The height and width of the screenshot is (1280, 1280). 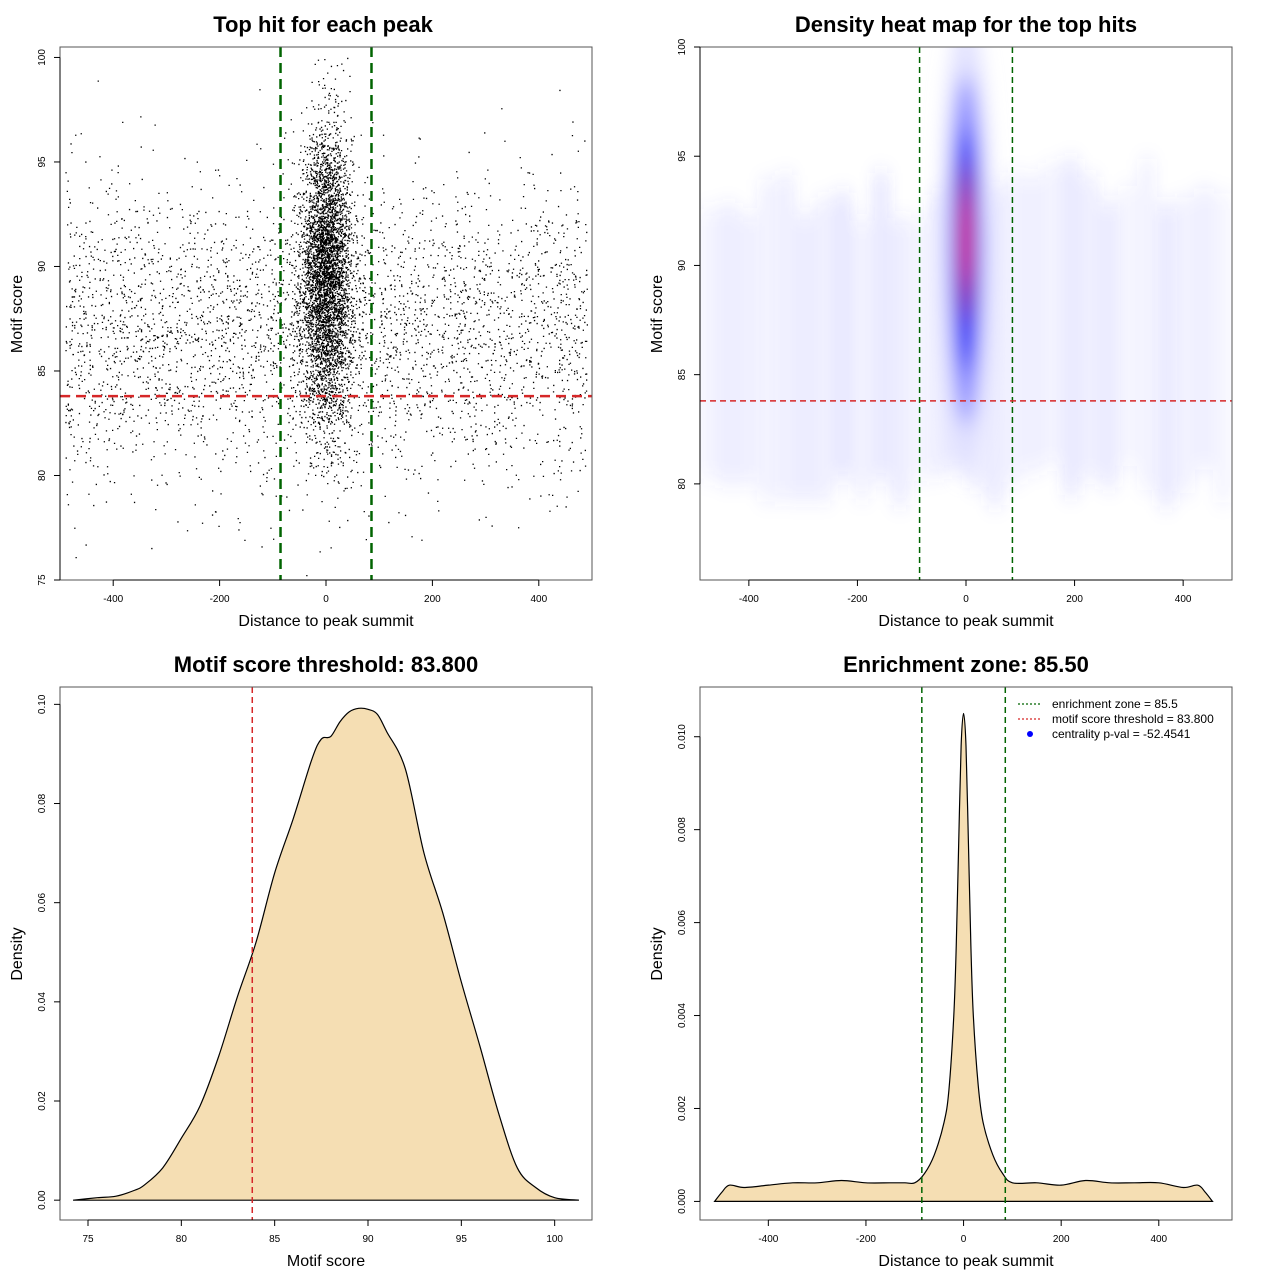 I want to click on panel-distance-density-title: Enrichment zone: 85.50, so click(x=966, y=664).